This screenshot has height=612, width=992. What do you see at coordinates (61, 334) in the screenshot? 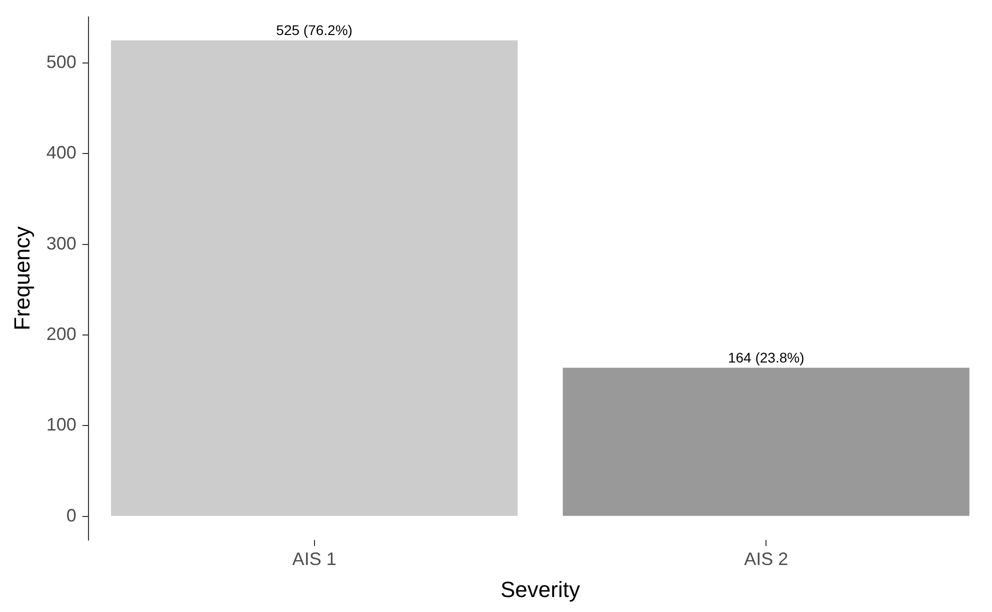
I see `y-tick-label: 200` at bounding box center [61, 334].